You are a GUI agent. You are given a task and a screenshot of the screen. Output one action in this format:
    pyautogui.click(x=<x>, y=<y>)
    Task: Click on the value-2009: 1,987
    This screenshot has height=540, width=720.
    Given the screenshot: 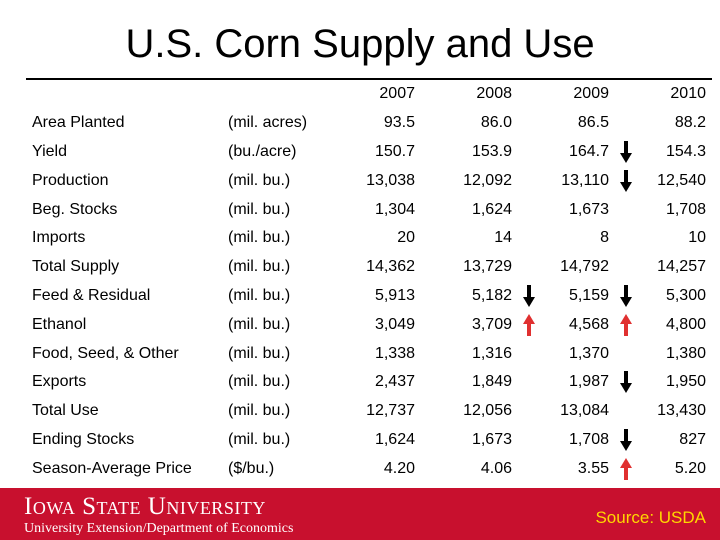 What is the action you would take?
    pyautogui.click(x=588, y=382)
    